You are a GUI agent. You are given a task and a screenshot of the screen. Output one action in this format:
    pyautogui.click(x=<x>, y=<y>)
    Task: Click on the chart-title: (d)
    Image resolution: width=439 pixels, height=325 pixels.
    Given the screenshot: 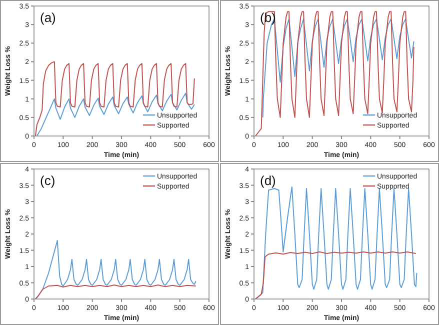 What is the action you would take?
    pyautogui.click(x=268, y=180)
    